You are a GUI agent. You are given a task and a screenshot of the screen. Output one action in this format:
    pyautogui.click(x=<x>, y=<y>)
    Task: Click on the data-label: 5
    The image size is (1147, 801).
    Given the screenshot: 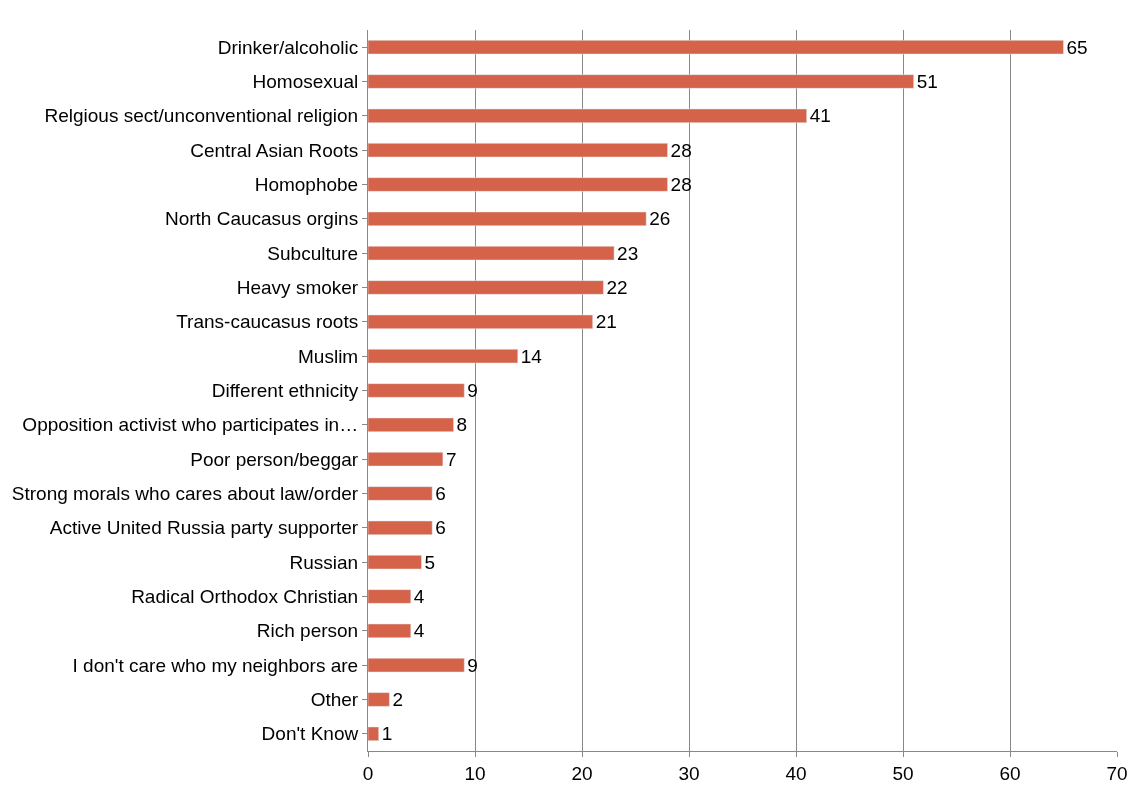 What is the action you would take?
    pyautogui.click(x=430, y=562)
    